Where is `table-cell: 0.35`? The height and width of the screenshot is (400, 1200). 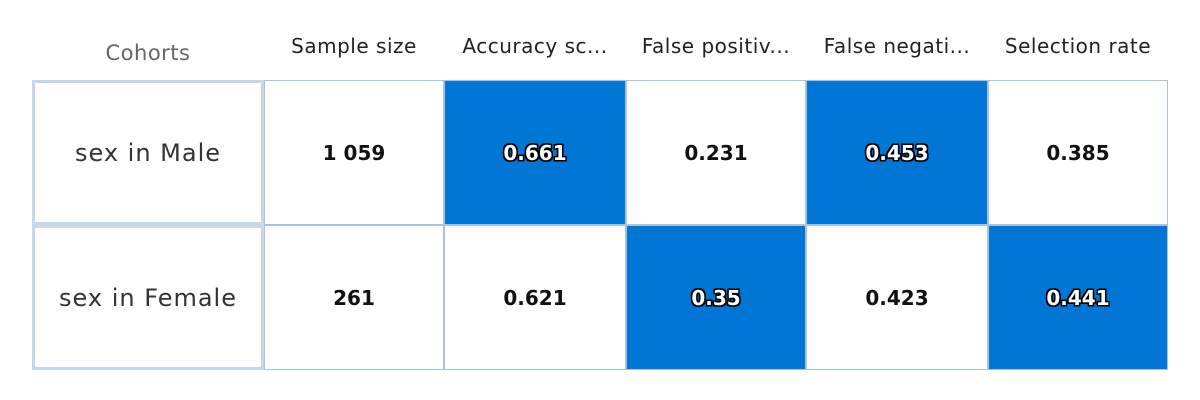
table-cell: 0.35 is located at coordinates (716, 297).